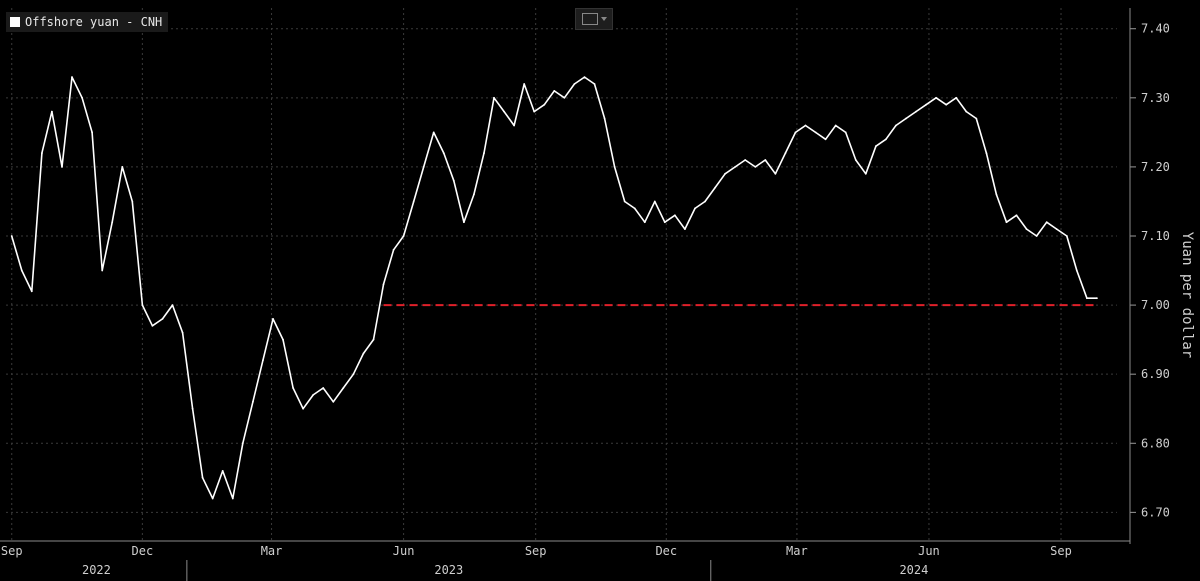 Image resolution: width=1200 pixels, height=581 pixels. What do you see at coordinates (1155, 443) in the screenshot?
I see `y-tick-label: 6.80` at bounding box center [1155, 443].